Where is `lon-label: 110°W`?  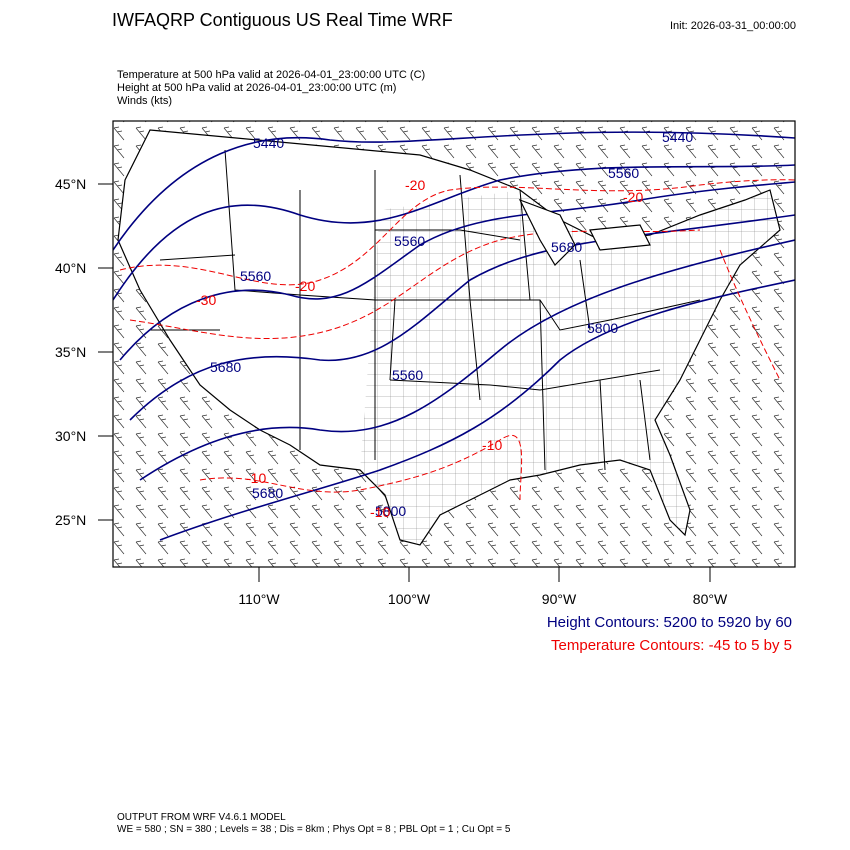 lon-label: 110°W is located at coordinates (259, 599).